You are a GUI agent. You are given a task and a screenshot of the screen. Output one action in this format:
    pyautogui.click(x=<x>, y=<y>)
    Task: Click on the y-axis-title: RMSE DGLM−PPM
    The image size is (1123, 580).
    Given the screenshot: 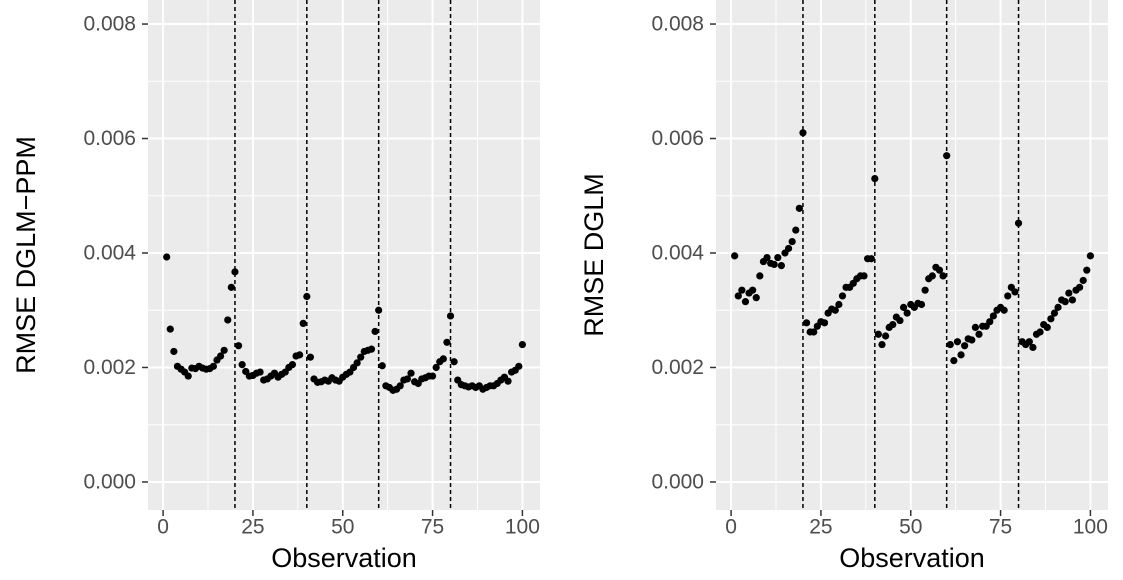 What is the action you would take?
    pyautogui.click(x=26, y=255)
    